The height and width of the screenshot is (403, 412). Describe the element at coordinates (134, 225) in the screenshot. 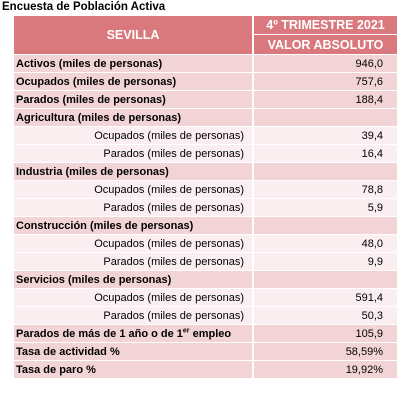

I see `section-label-construccion: Construcción (miles de personas)` at that location.